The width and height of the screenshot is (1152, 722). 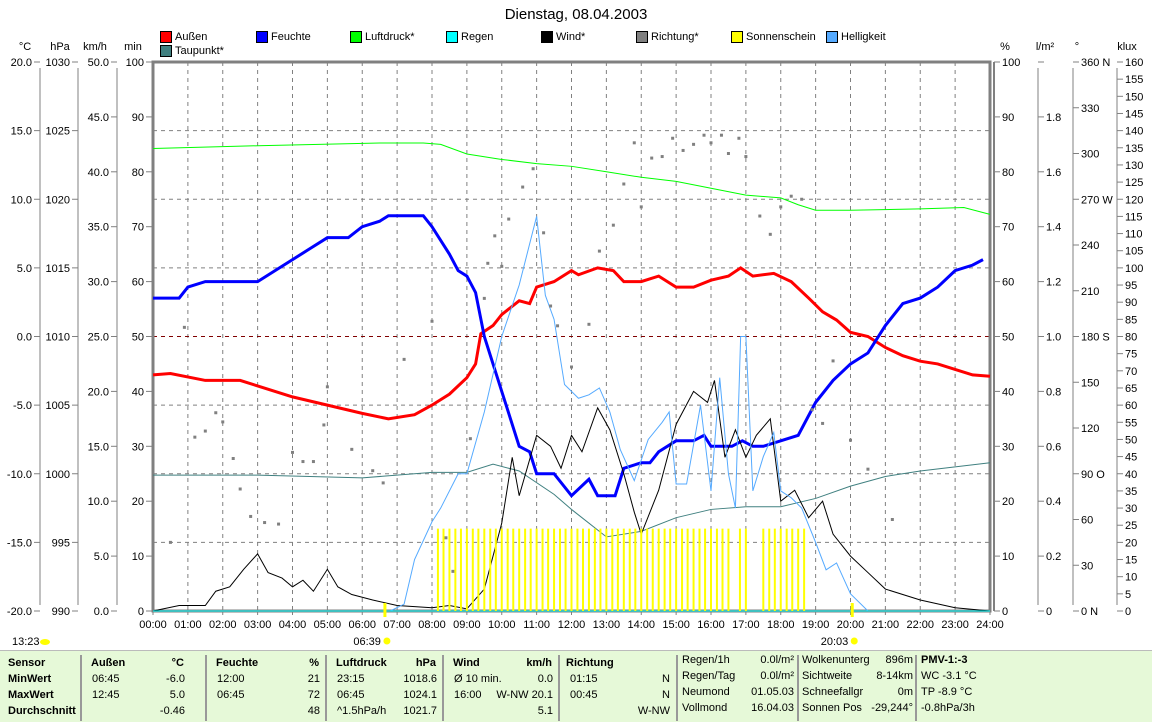 I want to click on axis-unit: min, so click(x=133, y=47).